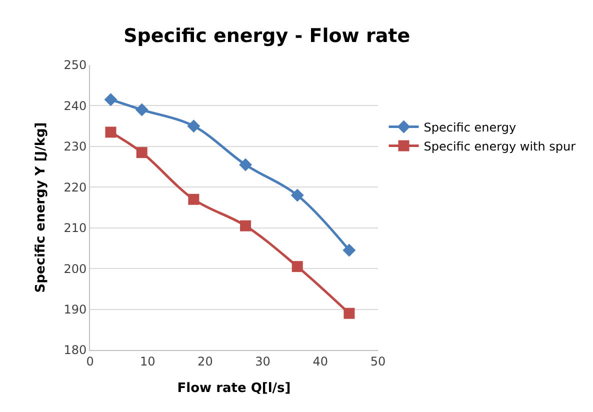 This screenshot has height=412, width=593. What do you see at coordinates (75, 147) in the screenshot?
I see `y-tick-label: 230` at bounding box center [75, 147].